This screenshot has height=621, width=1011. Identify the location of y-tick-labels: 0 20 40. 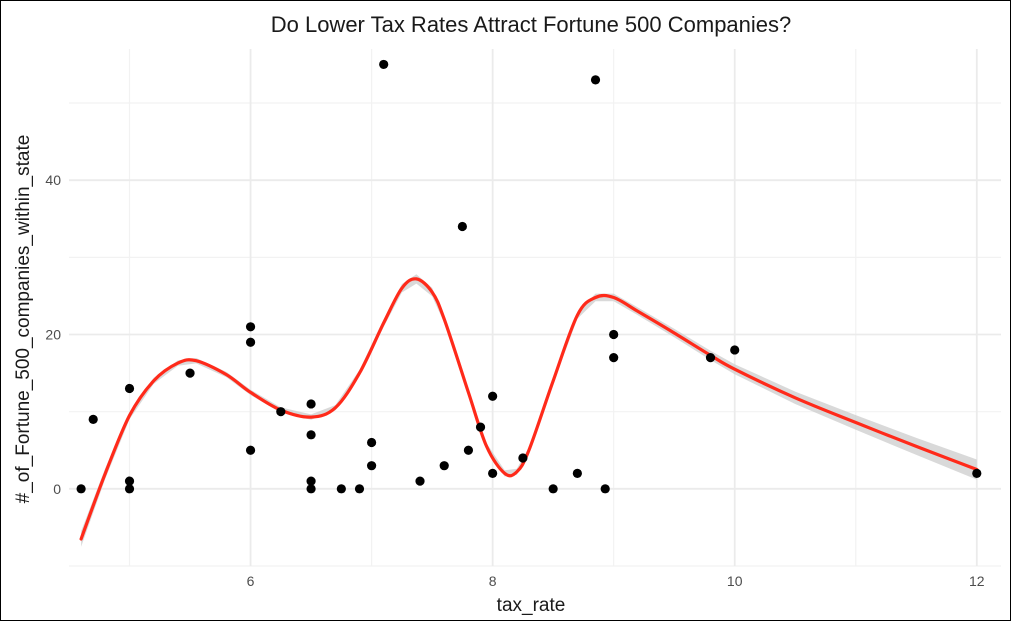
(53, 334).